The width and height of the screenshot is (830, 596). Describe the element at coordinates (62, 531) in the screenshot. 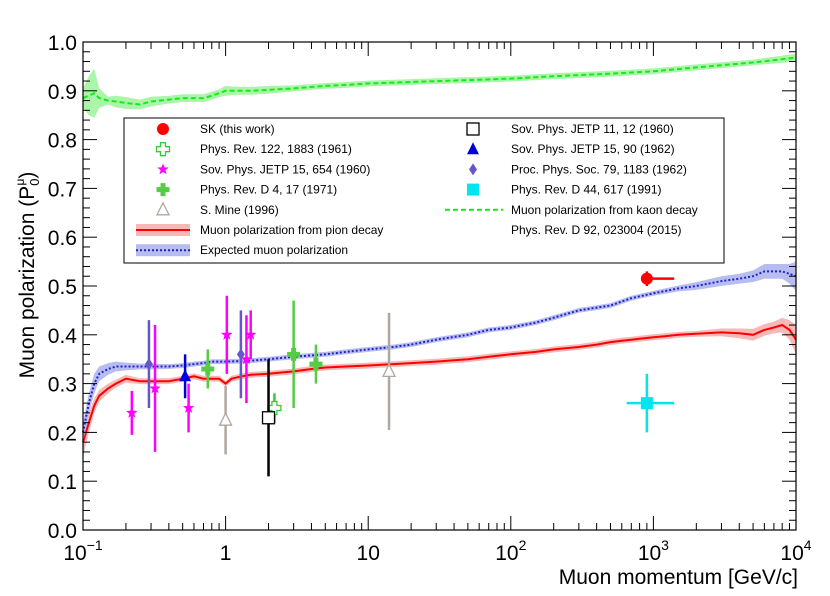

I see `y-tick-label-0: 0.0` at that location.